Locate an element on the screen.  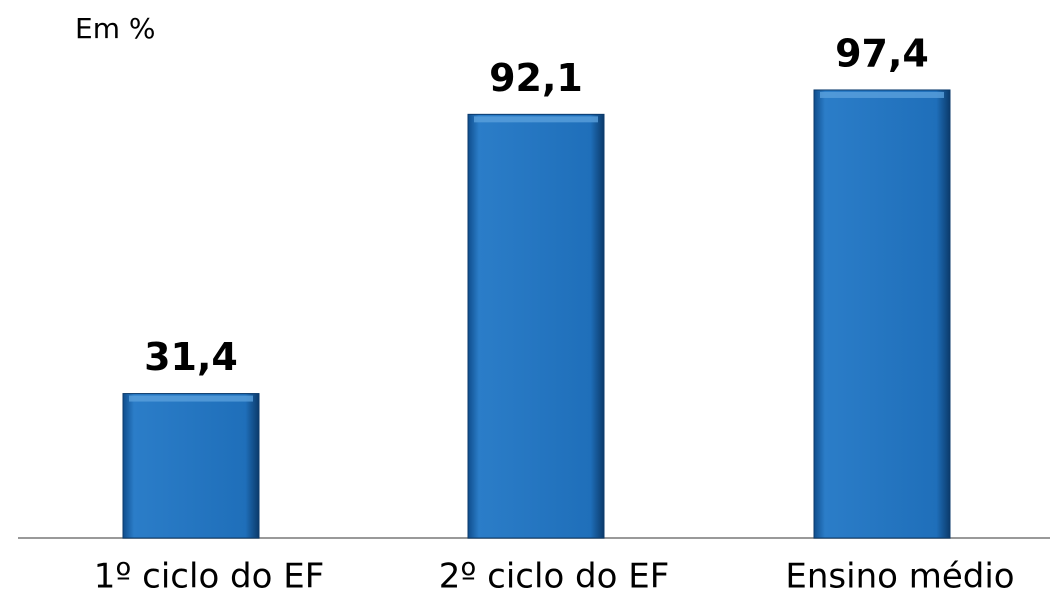
value-label: 92,1 is located at coordinates (536, 78).